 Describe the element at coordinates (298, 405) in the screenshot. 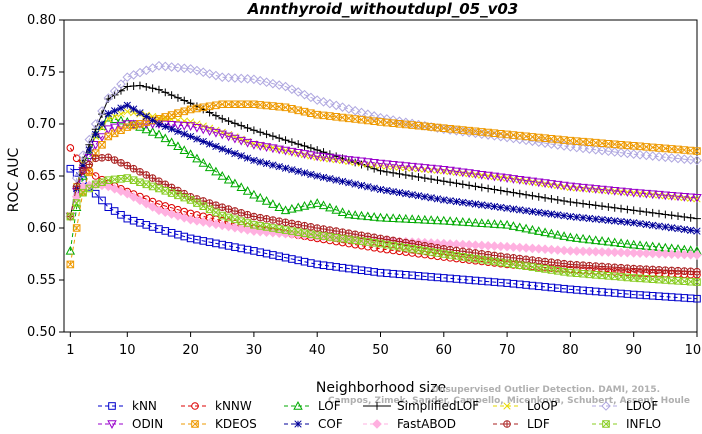

I see `legend-swatch-marker-lof` at that location.